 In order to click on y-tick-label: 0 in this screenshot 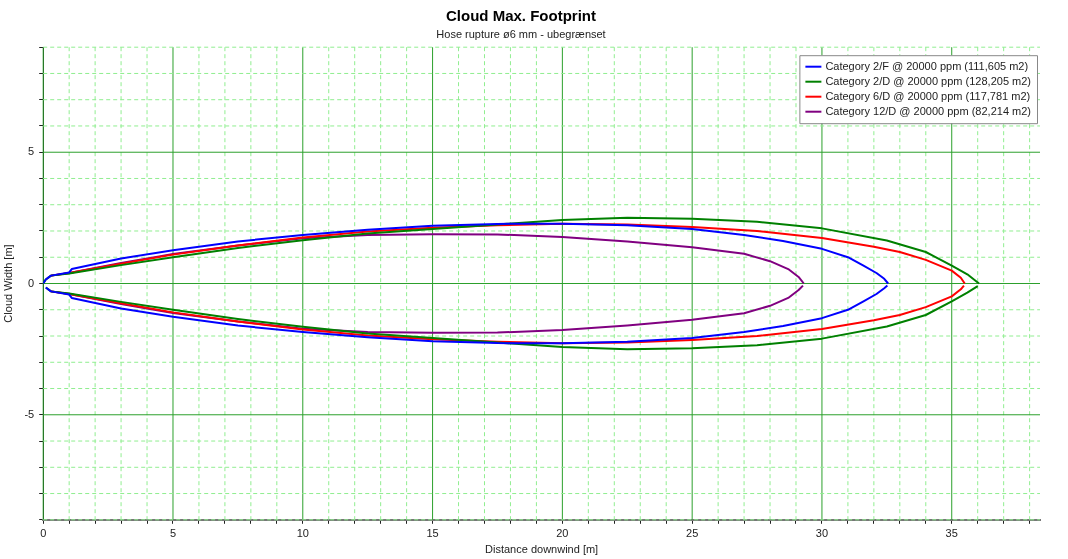, I will do `click(31, 282)`.